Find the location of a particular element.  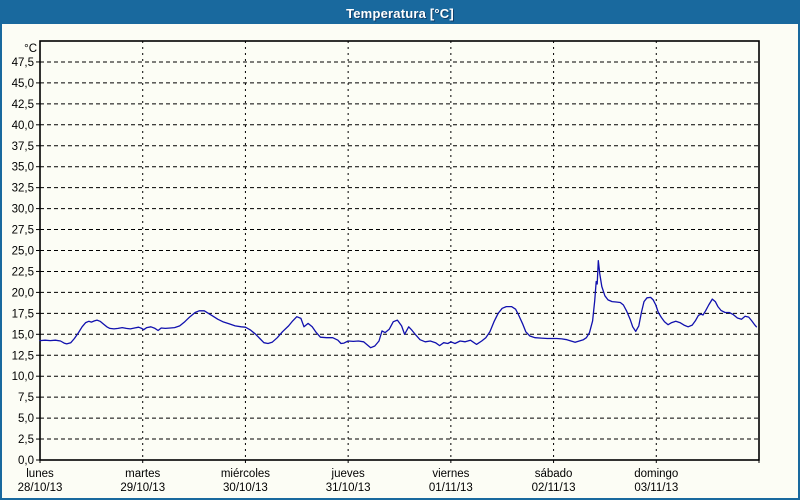

x-day-weekday-label: sábado is located at coordinates (554, 474).